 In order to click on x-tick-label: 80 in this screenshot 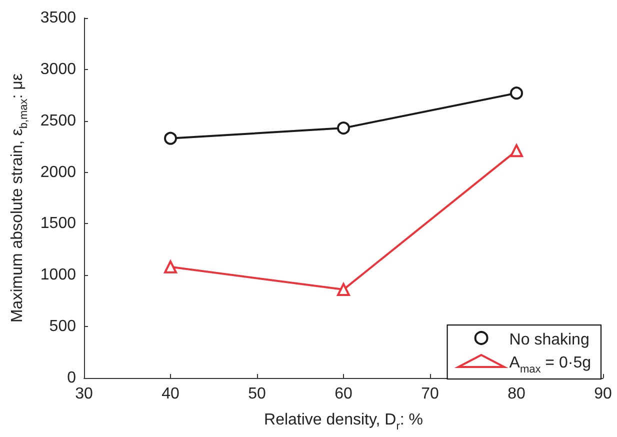, I will do `click(517, 394)`.